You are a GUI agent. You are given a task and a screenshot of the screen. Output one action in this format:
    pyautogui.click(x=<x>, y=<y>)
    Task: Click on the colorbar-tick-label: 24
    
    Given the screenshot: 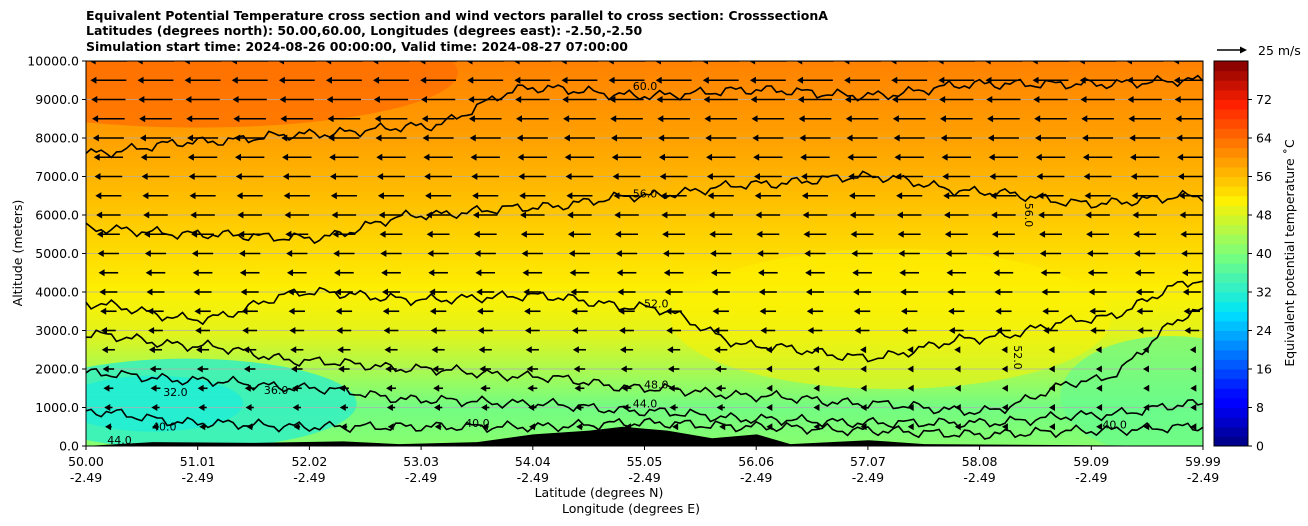 What is the action you would take?
    pyautogui.click(x=1264, y=330)
    